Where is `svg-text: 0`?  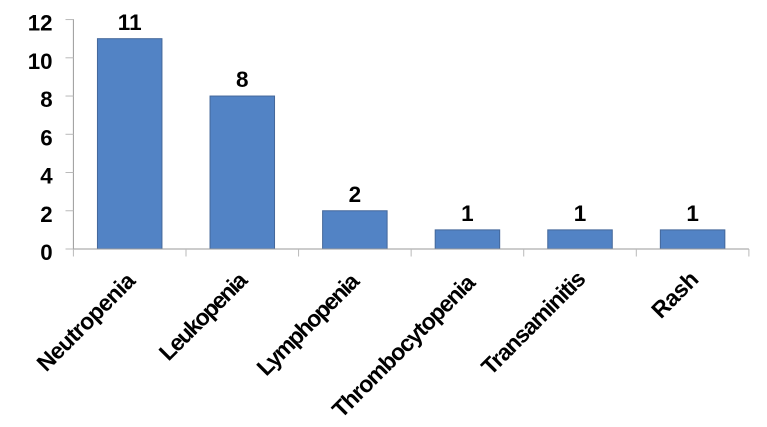 svg-text: 0 is located at coordinates (46, 252).